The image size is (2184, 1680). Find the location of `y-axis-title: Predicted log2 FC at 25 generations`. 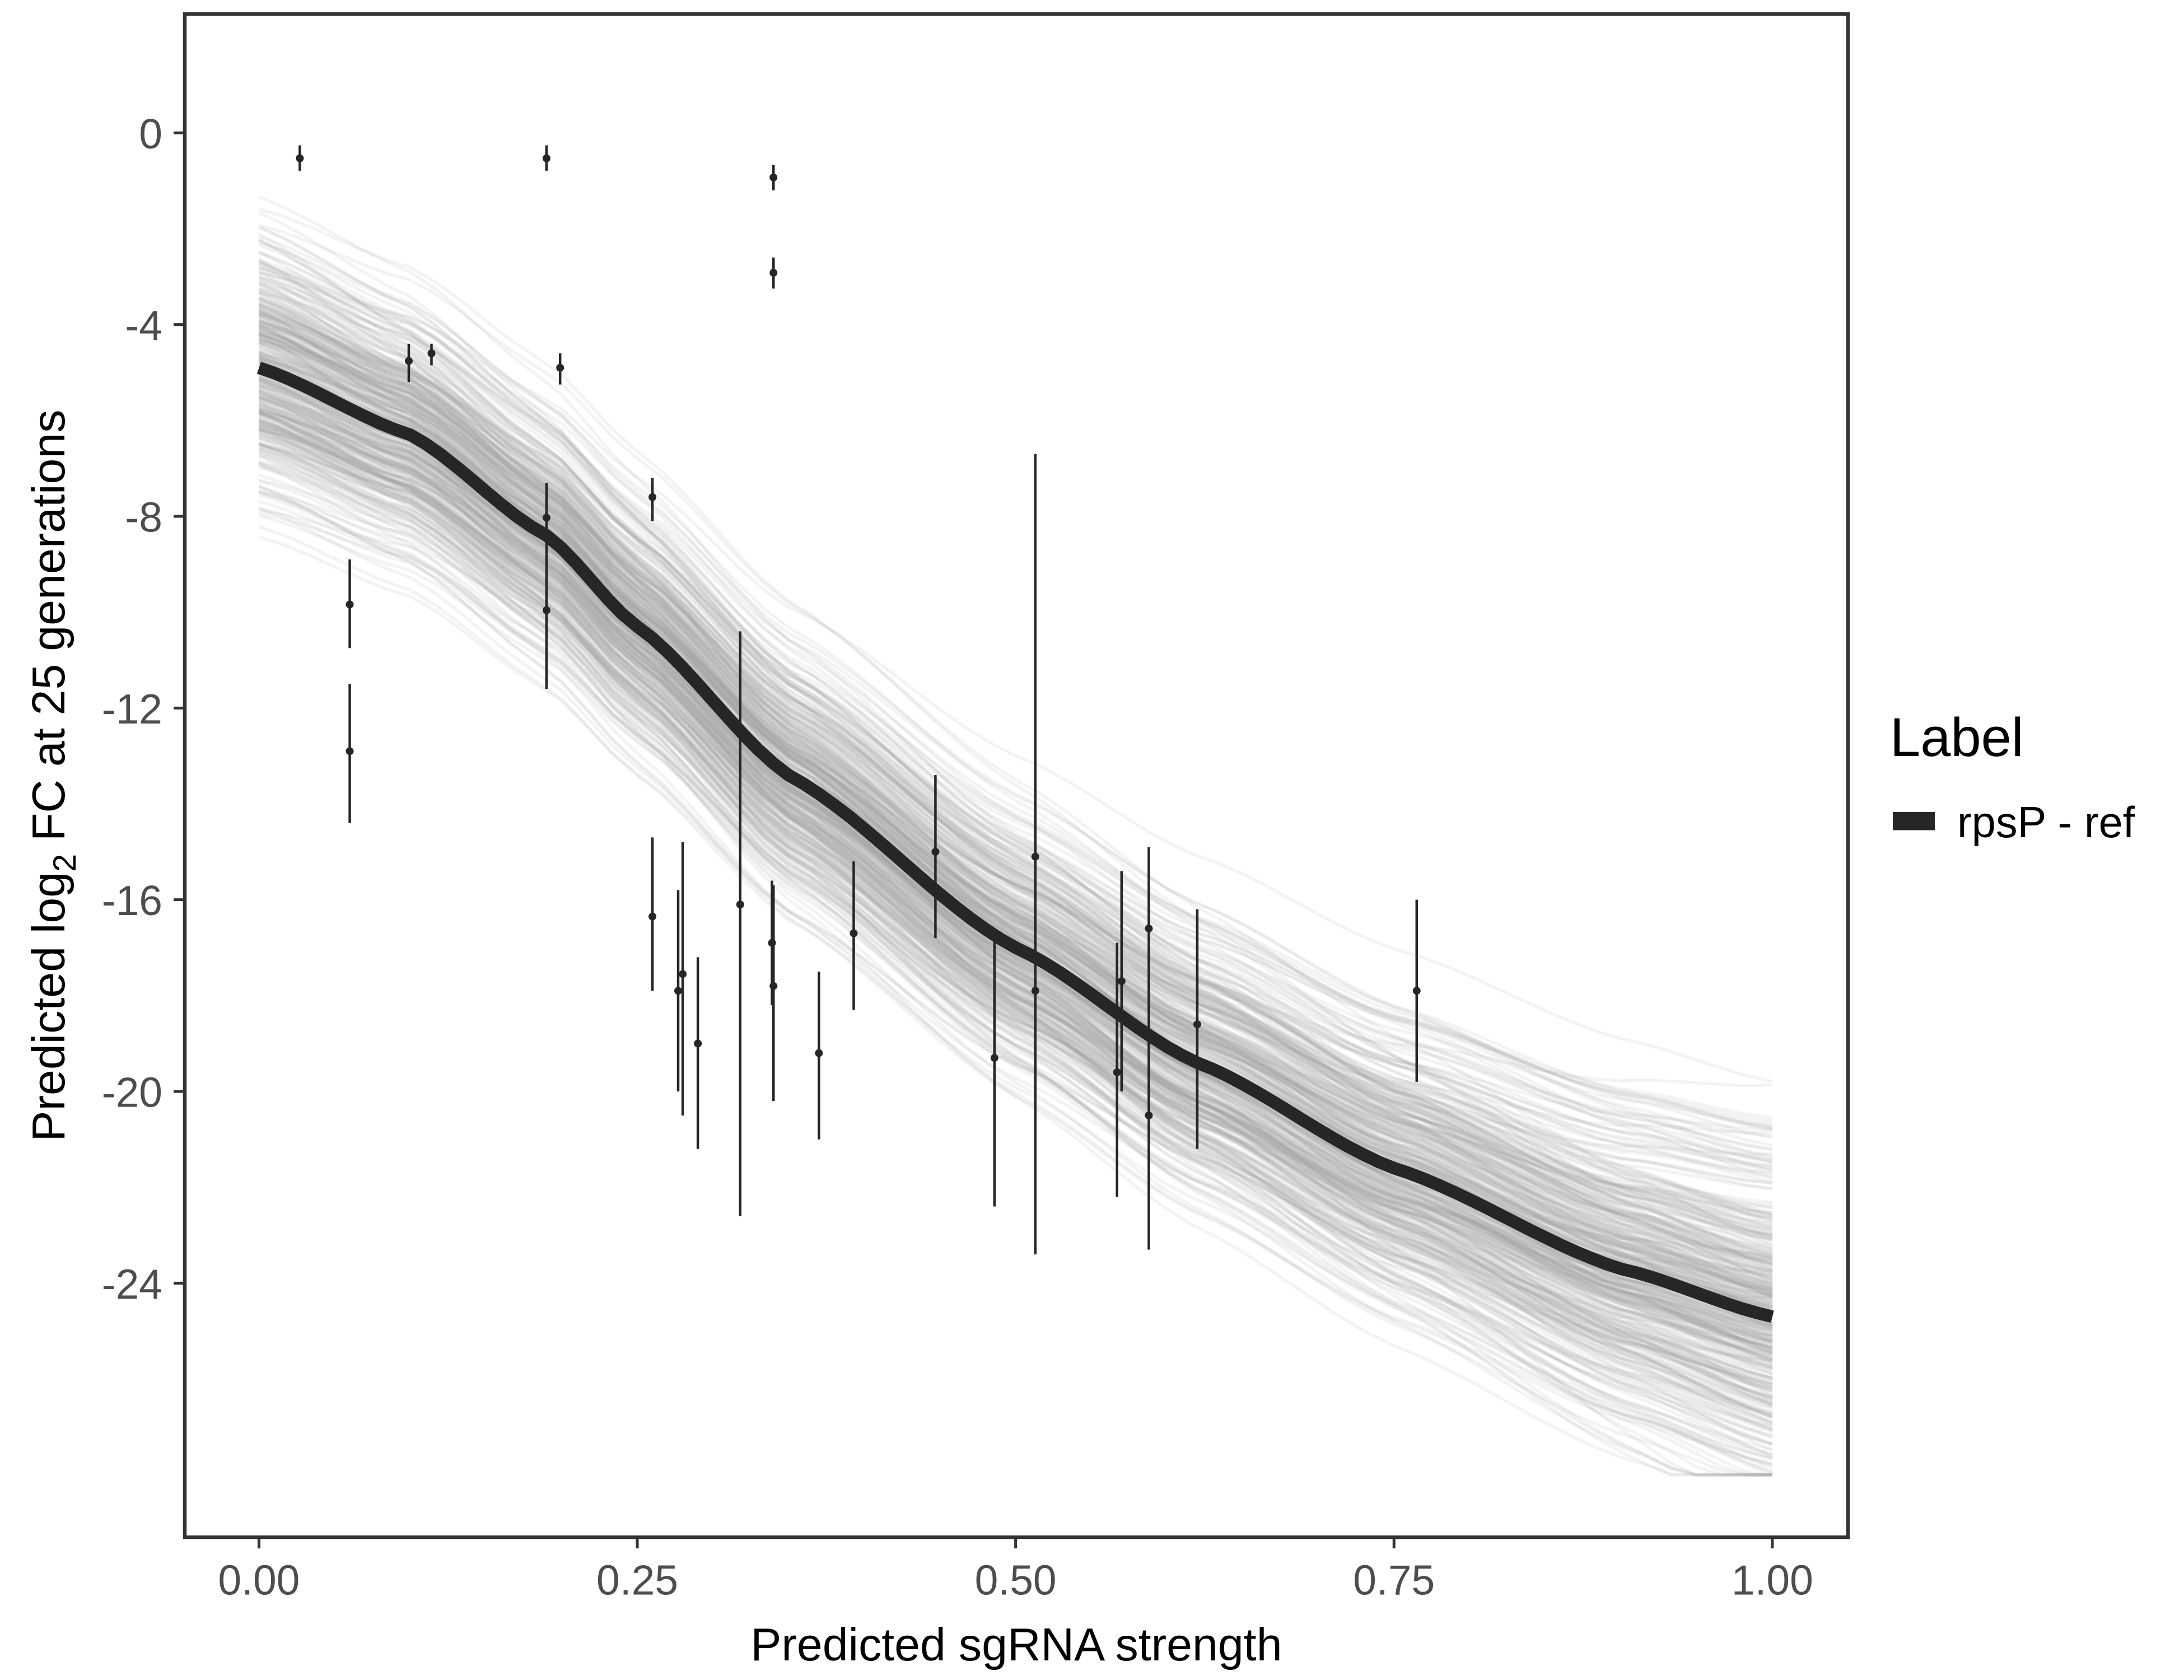

y-axis-title: Predicted log2 FC at 25 generations is located at coordinates (53, 776).